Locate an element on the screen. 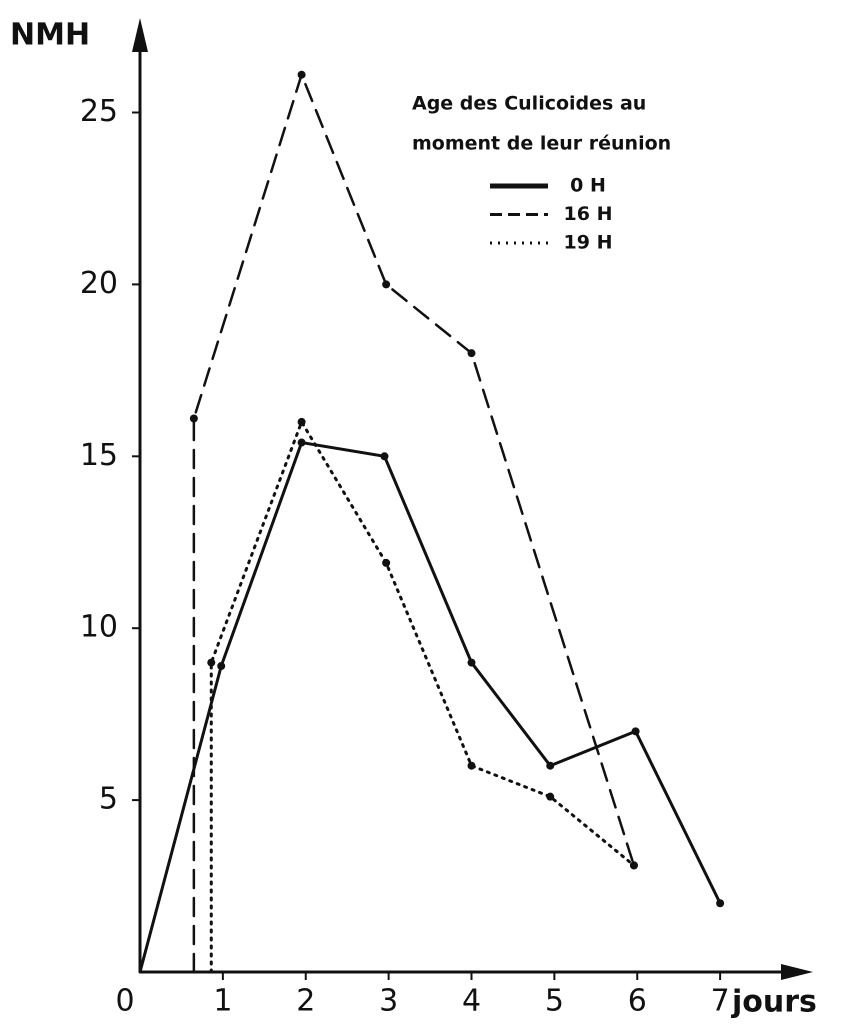 The height and width of the screenshot is (1025, 851). y-tick-label: 25 is located at coordinates (99, 111).